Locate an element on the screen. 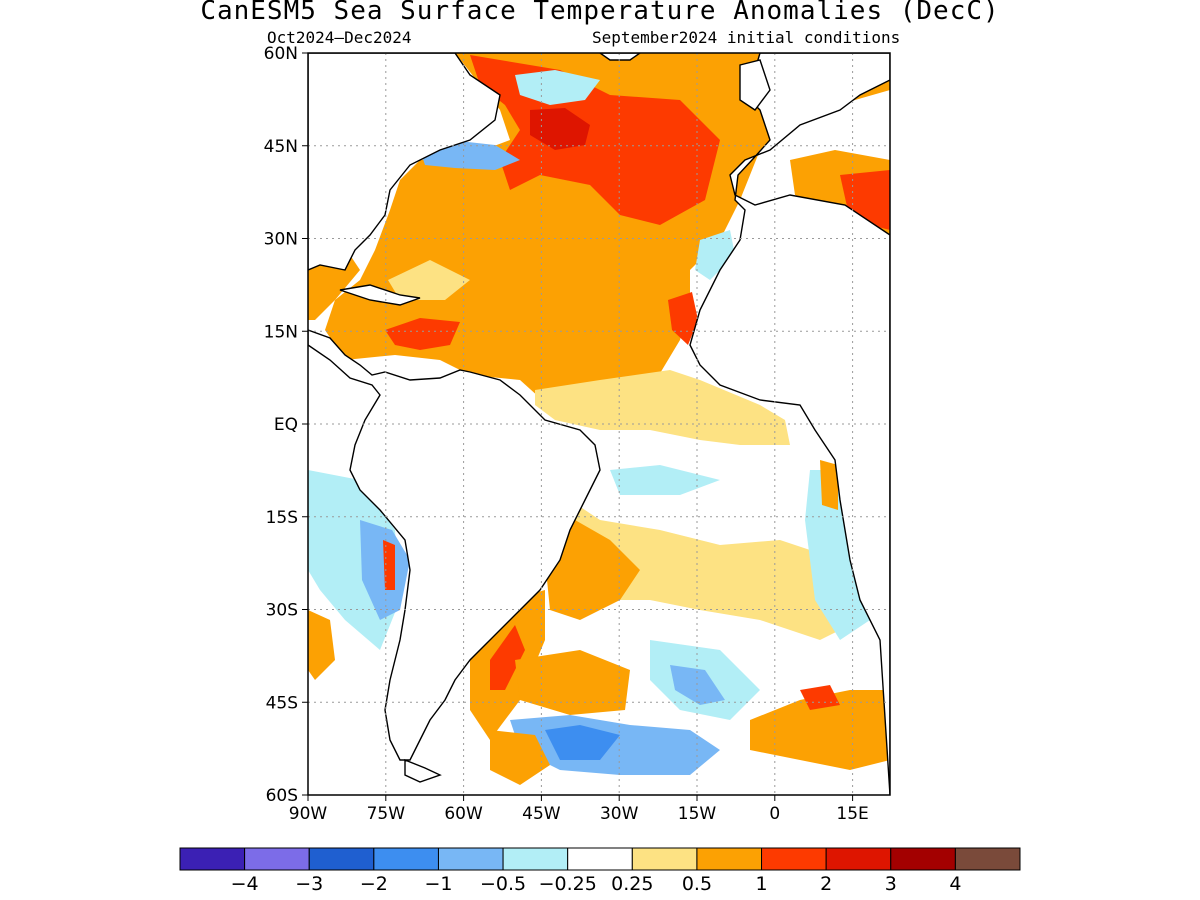 This screenshot has height=900, width=1200. colorbar-label: 0.5 is located at coordinates (697, 884).